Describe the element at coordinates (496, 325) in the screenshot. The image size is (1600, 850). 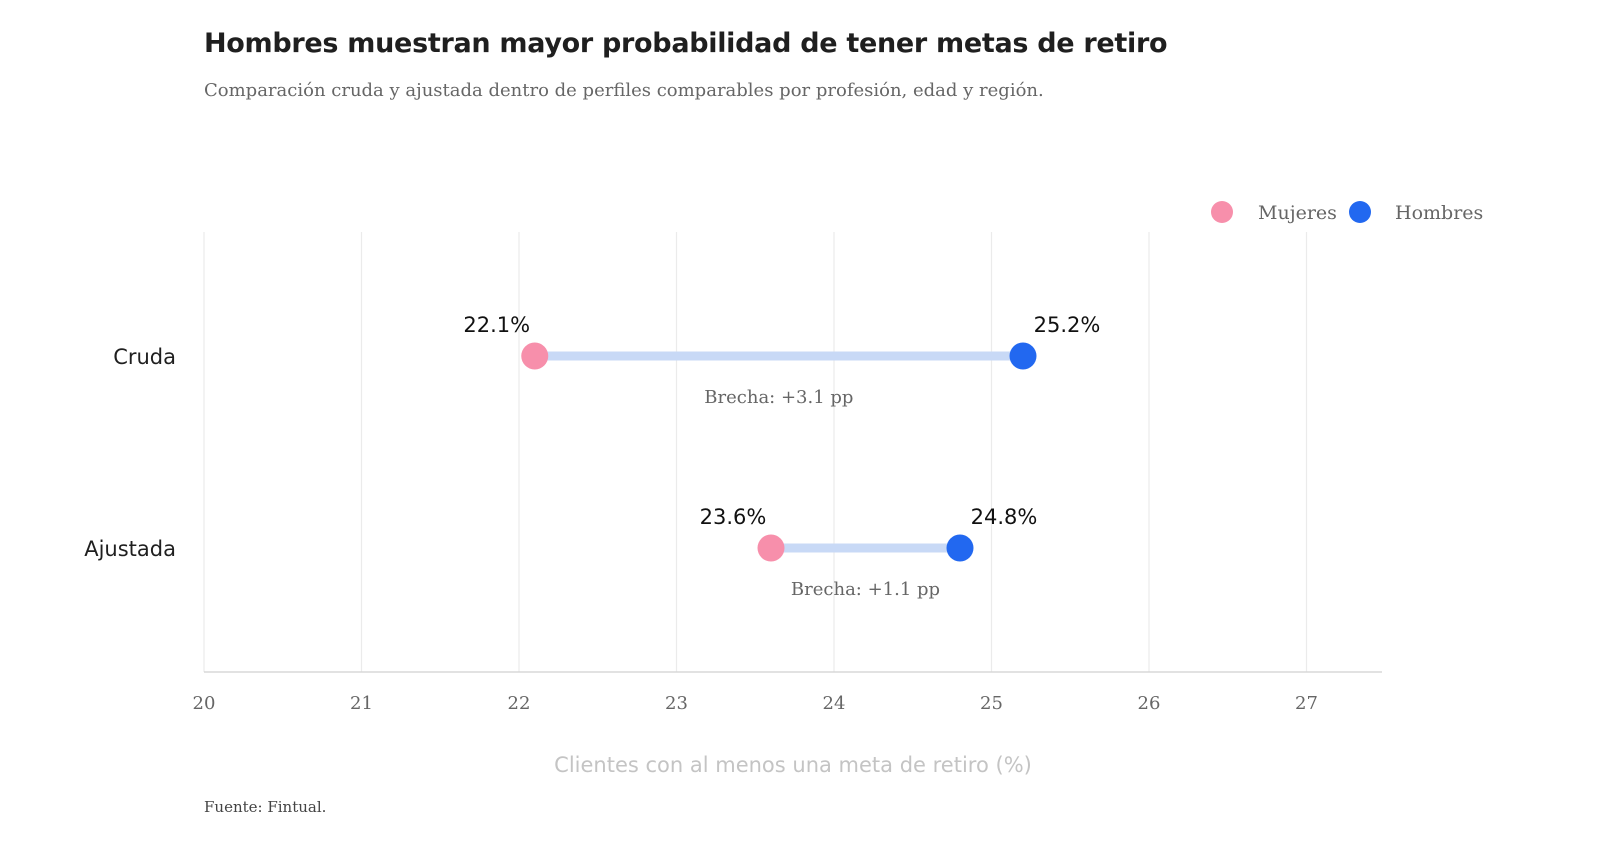
I see `value-label-mujeres-cruda: 22.1%` at that location.